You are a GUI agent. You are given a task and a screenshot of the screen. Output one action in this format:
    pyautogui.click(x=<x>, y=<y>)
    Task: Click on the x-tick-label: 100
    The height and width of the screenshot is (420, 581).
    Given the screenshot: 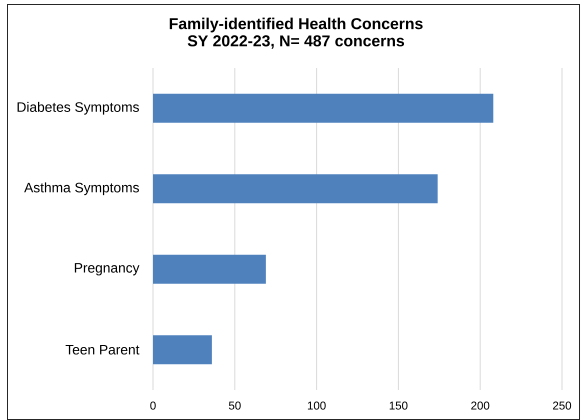 What is the action you would take?
    pyautogui.click(x=317, y=406)
    